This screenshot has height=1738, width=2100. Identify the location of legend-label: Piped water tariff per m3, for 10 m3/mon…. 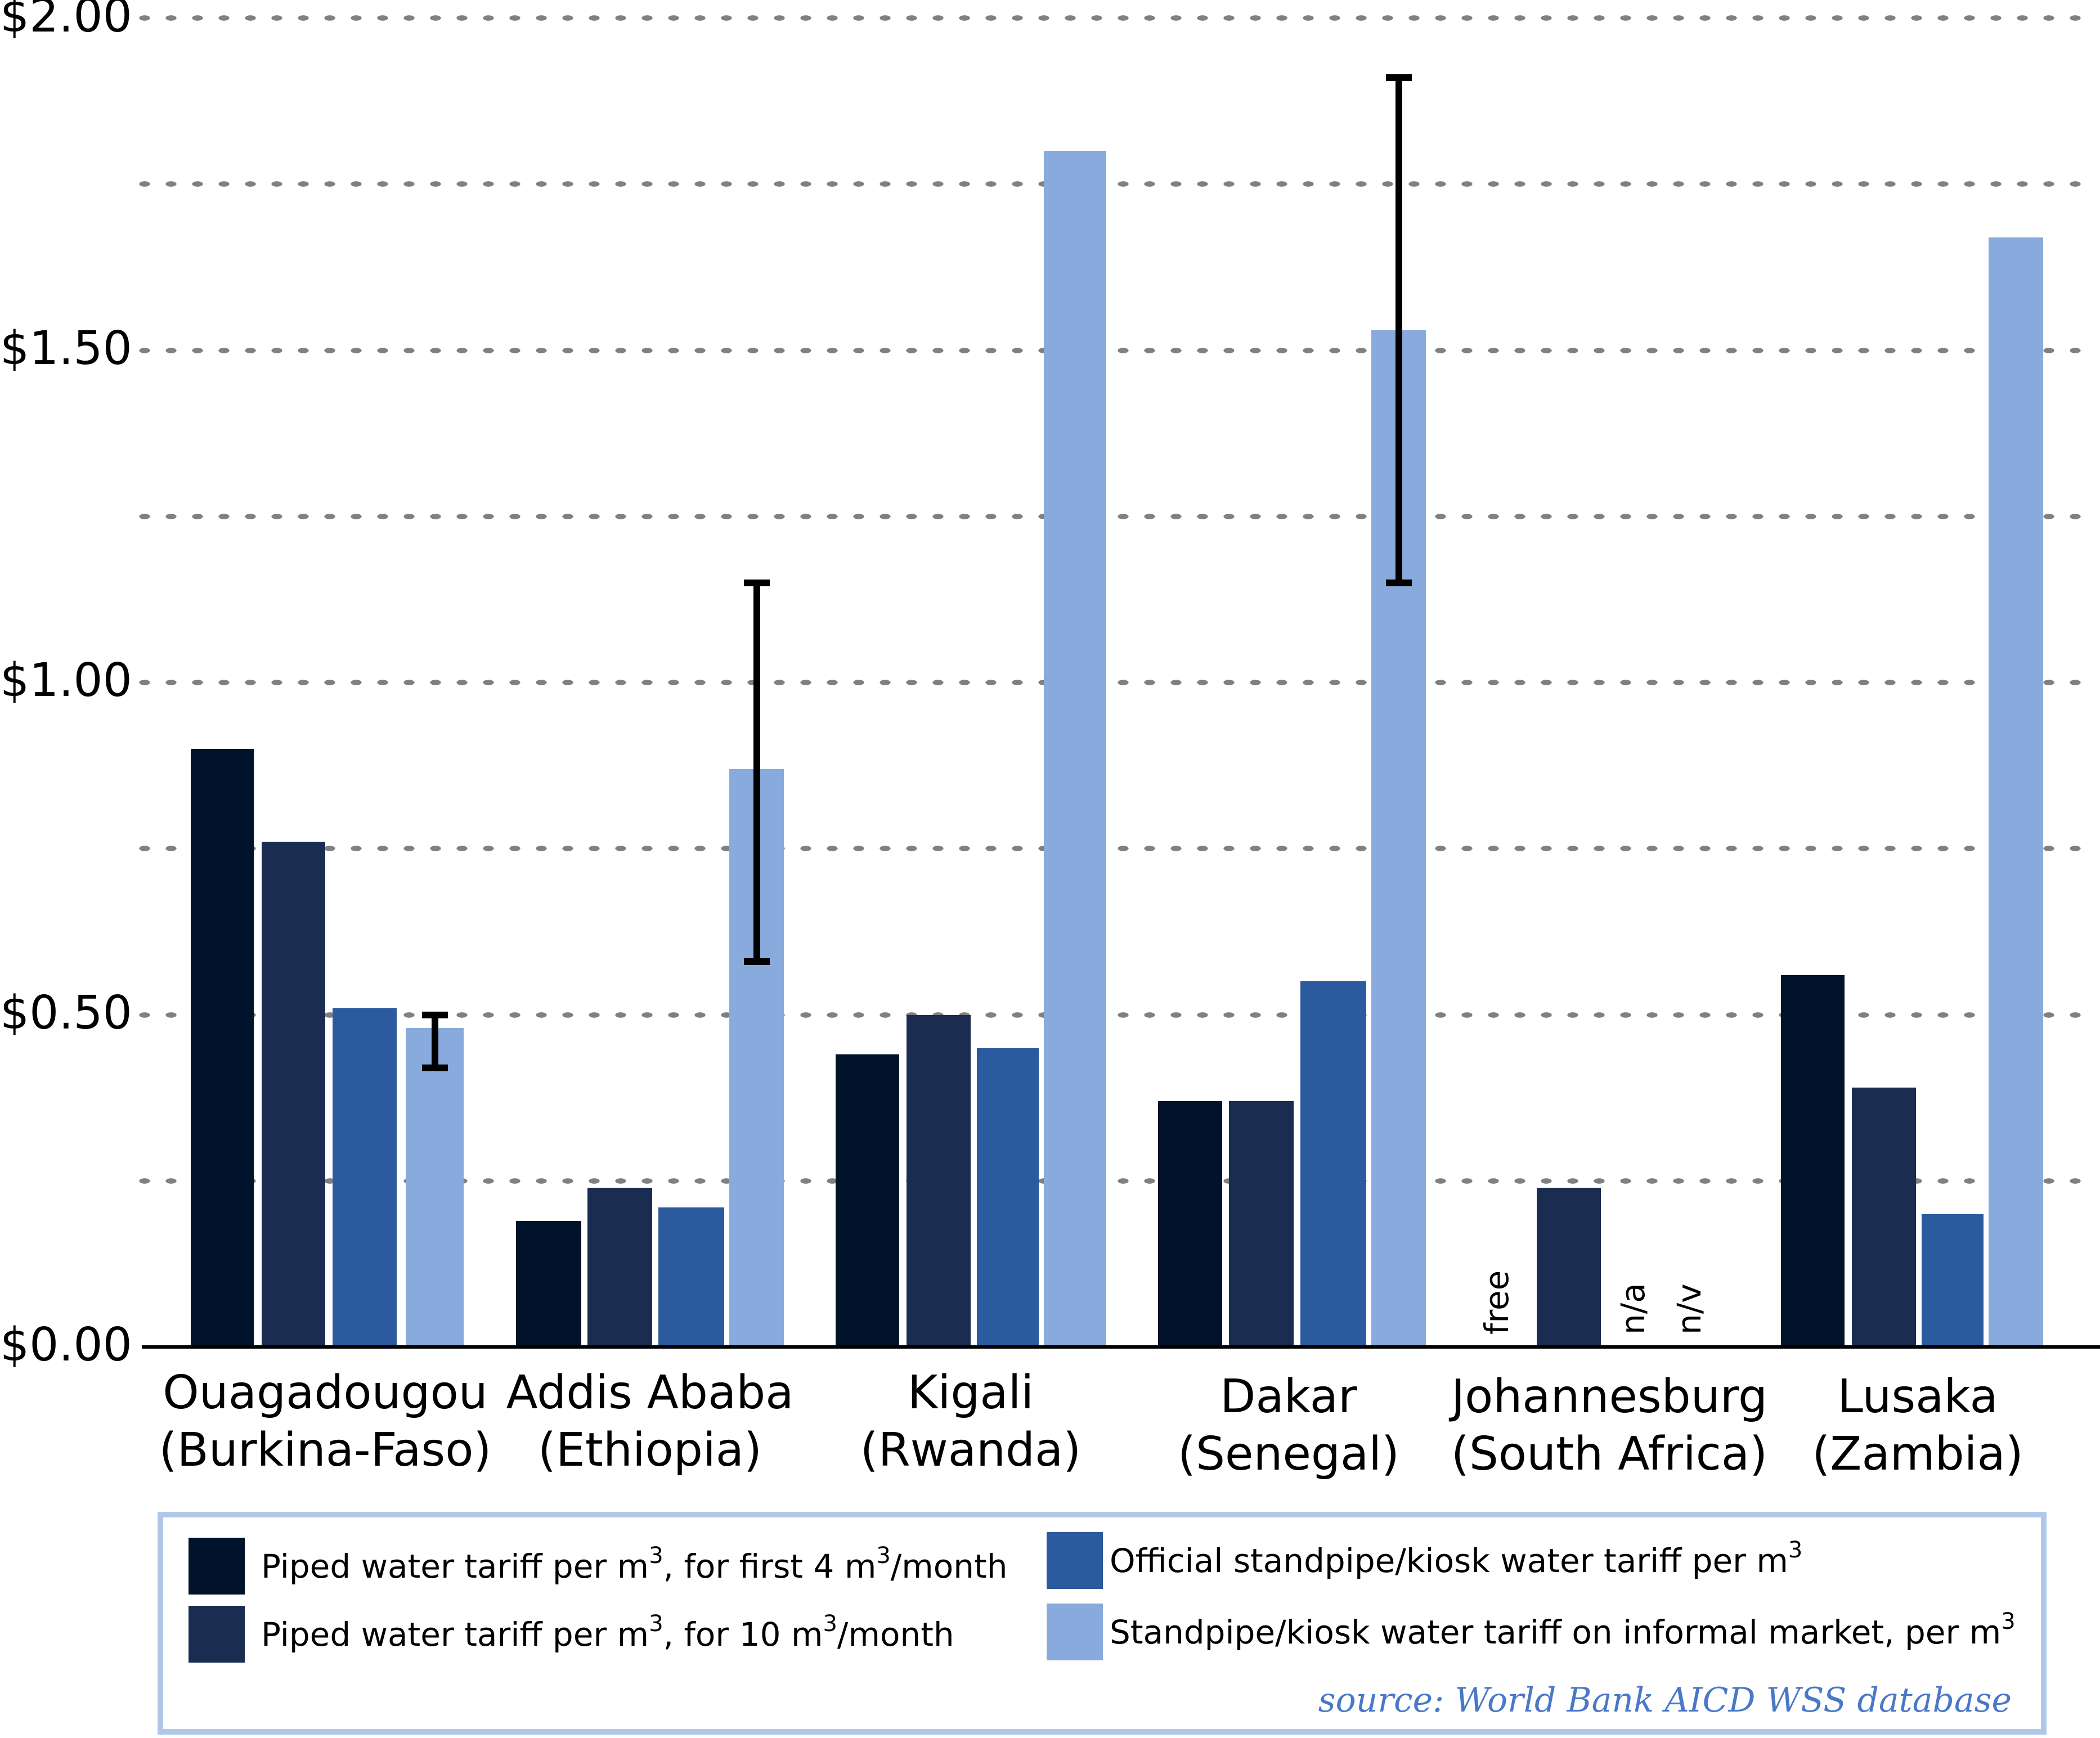
(607, 1632).